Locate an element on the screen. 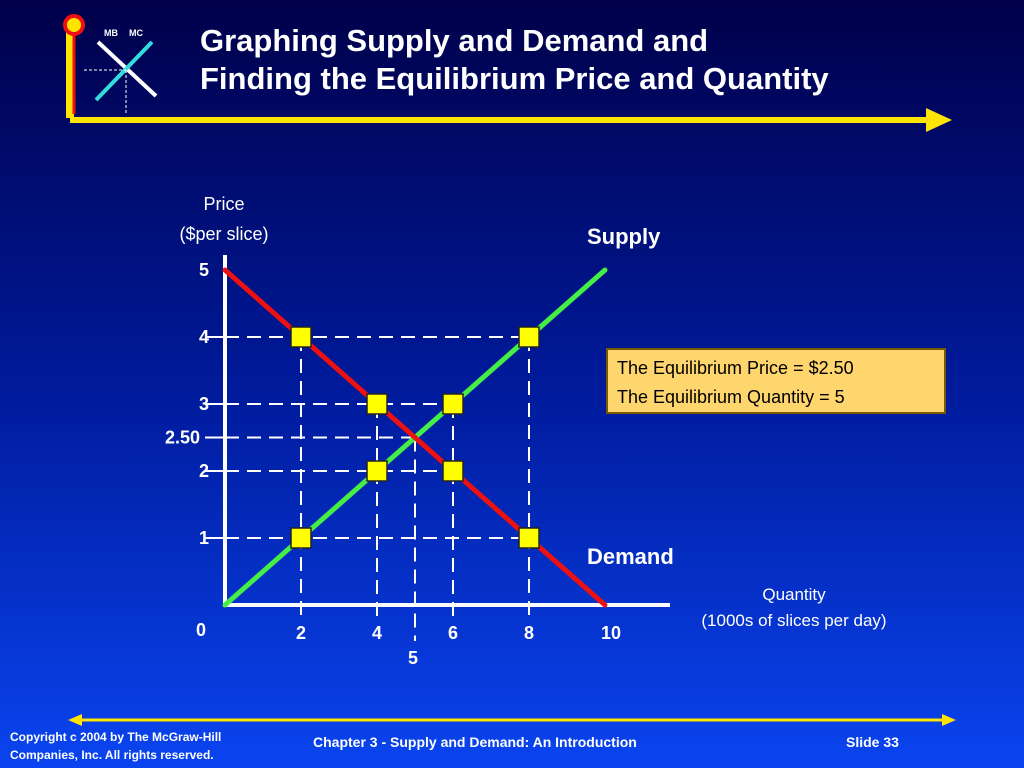  footer-rule-right-arrowhead is located at coordinates (949, 720).